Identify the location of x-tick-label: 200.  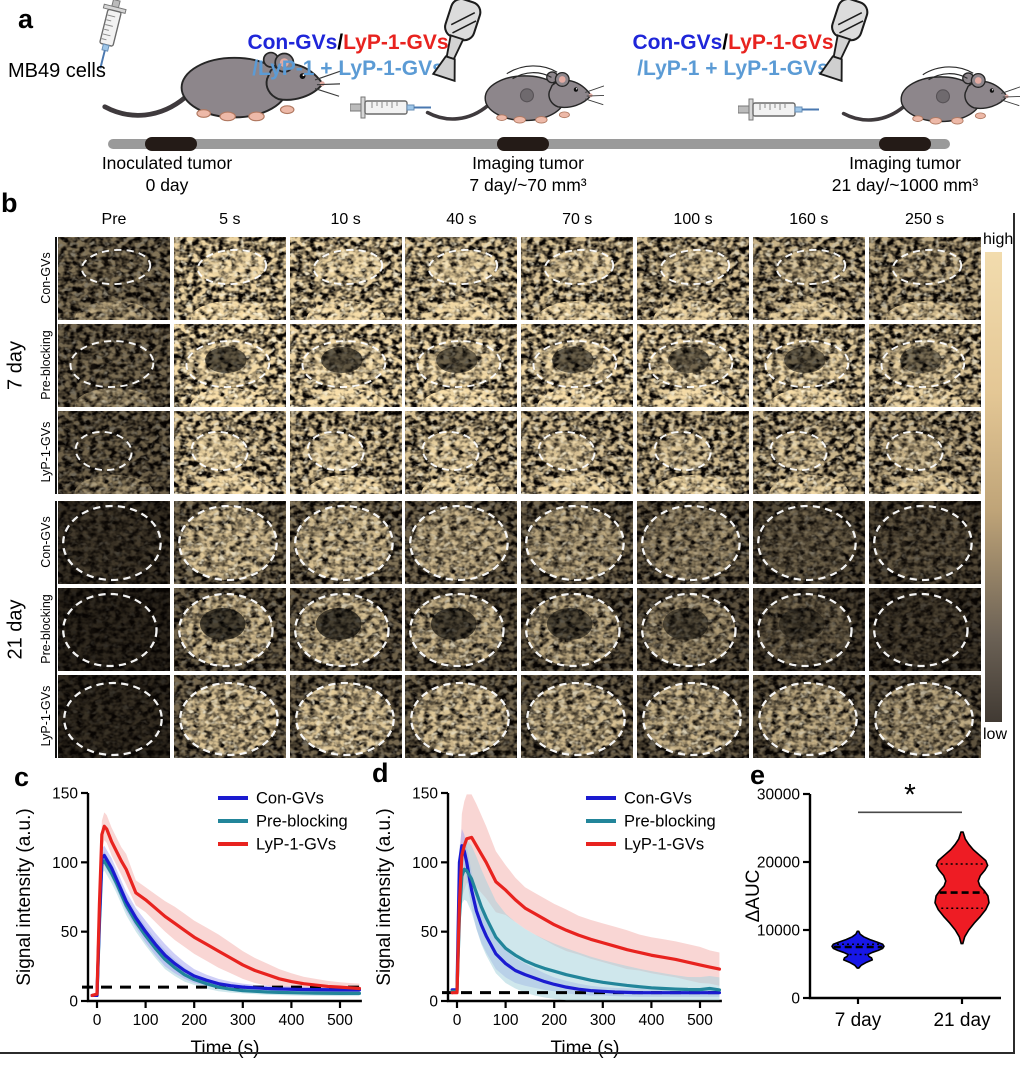
(554, 1020).